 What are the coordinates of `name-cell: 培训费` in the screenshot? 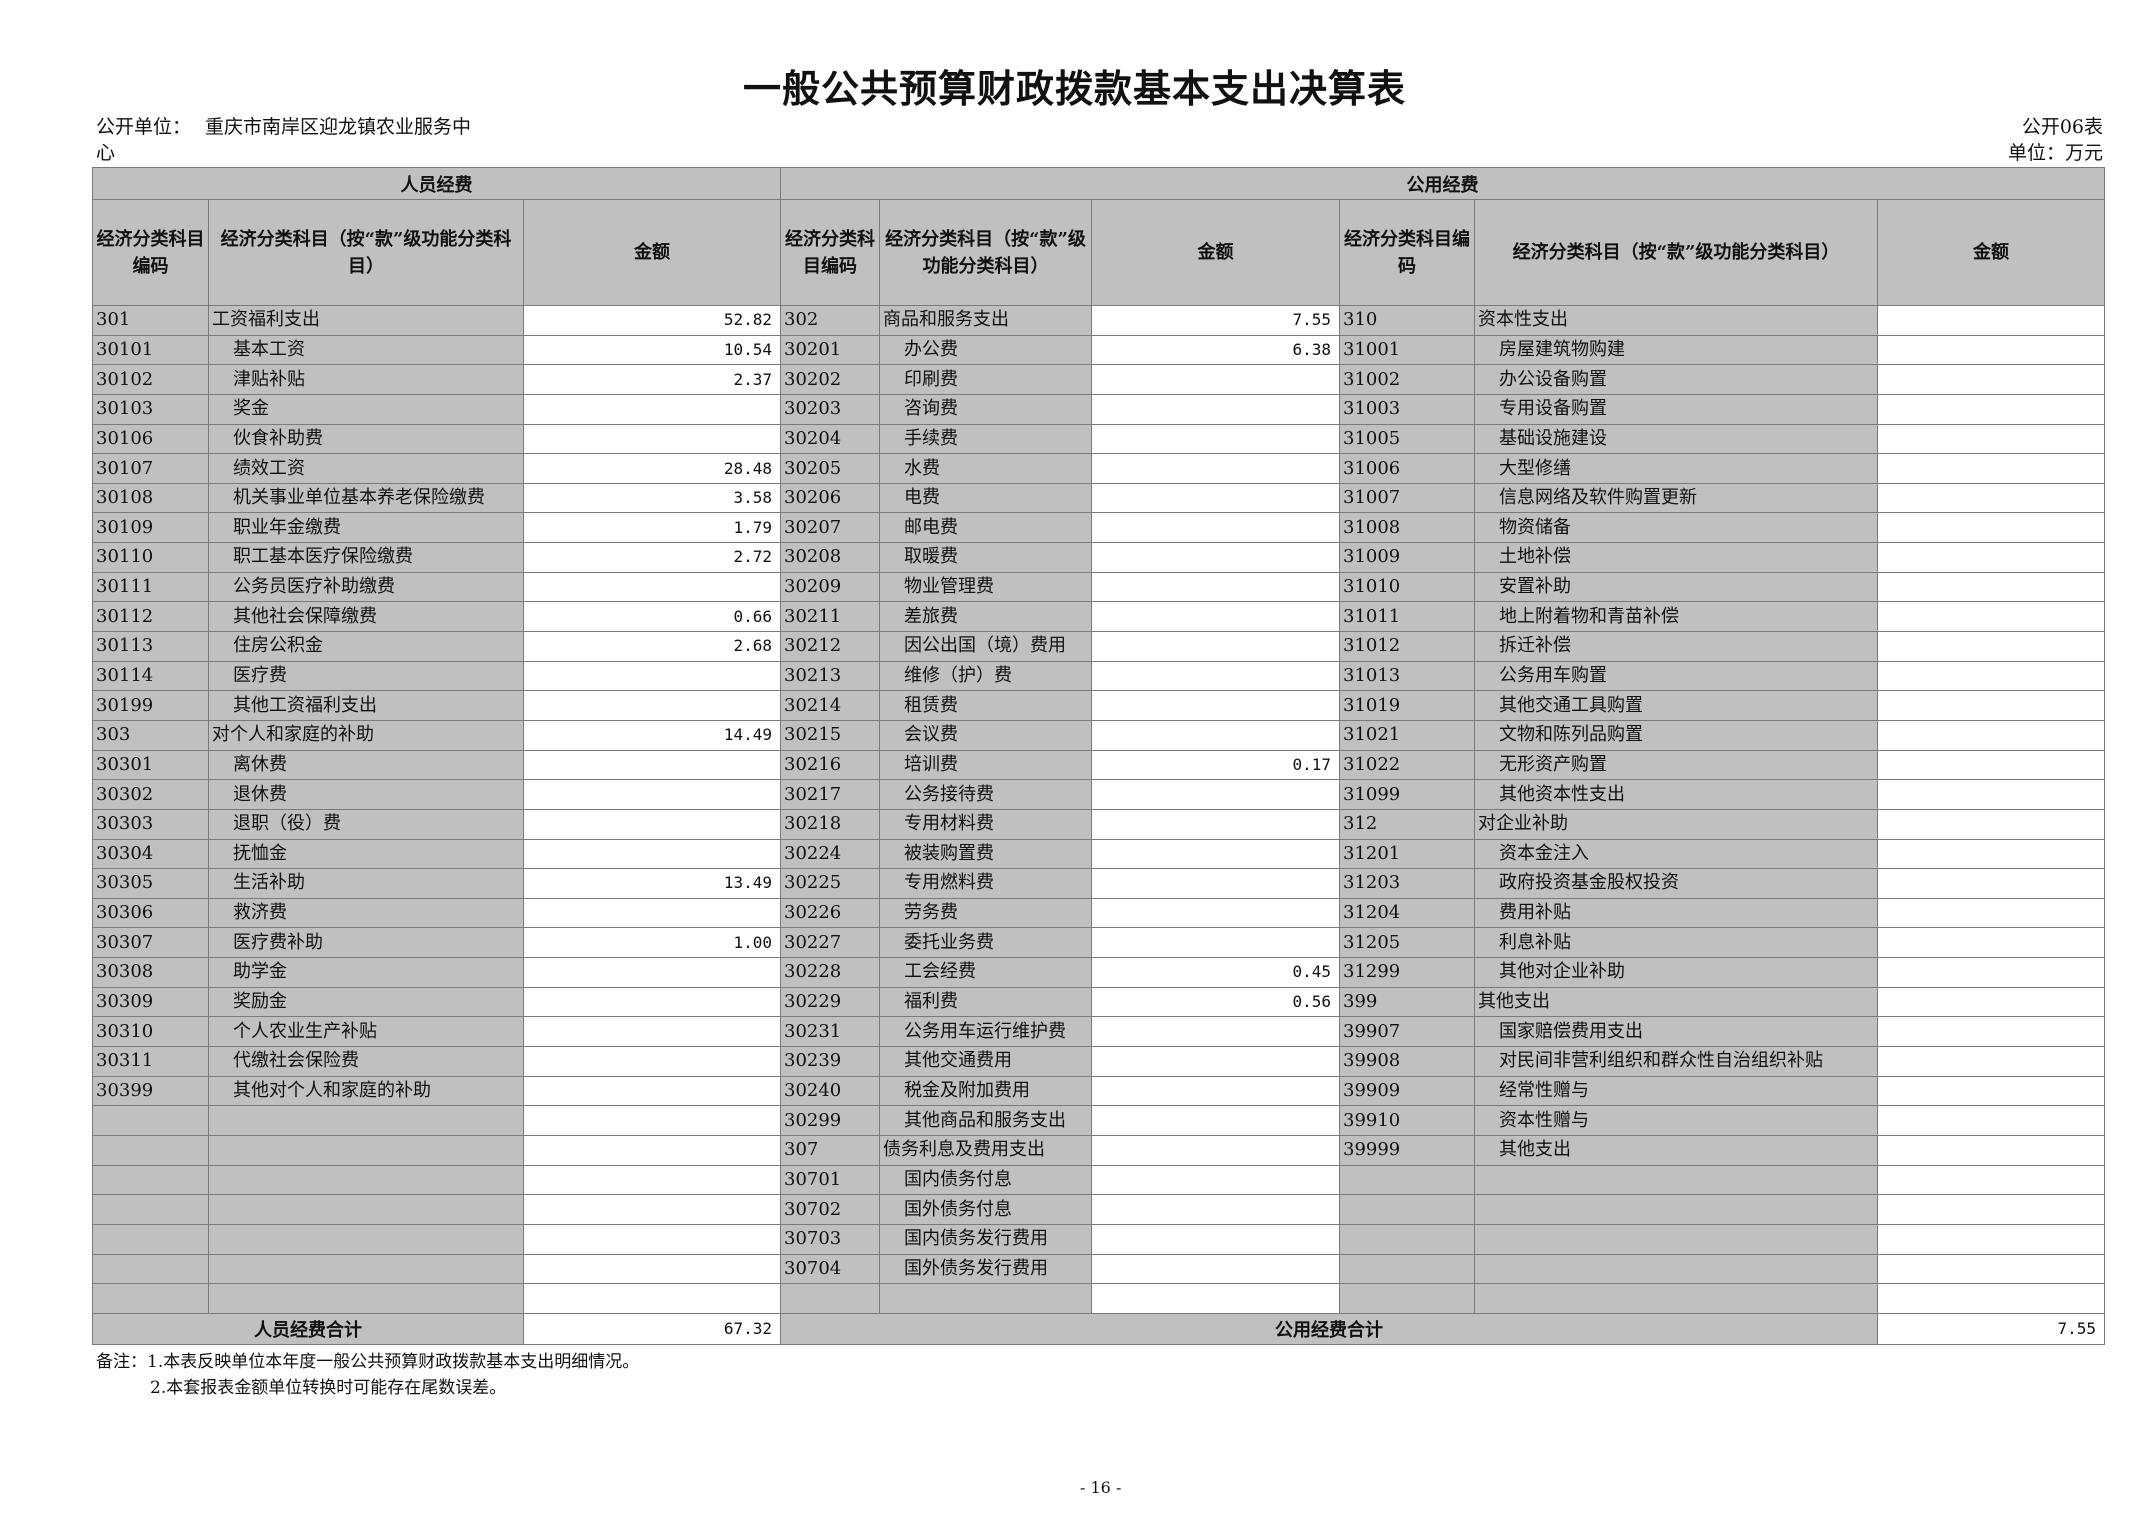 It's located at (985, 765).